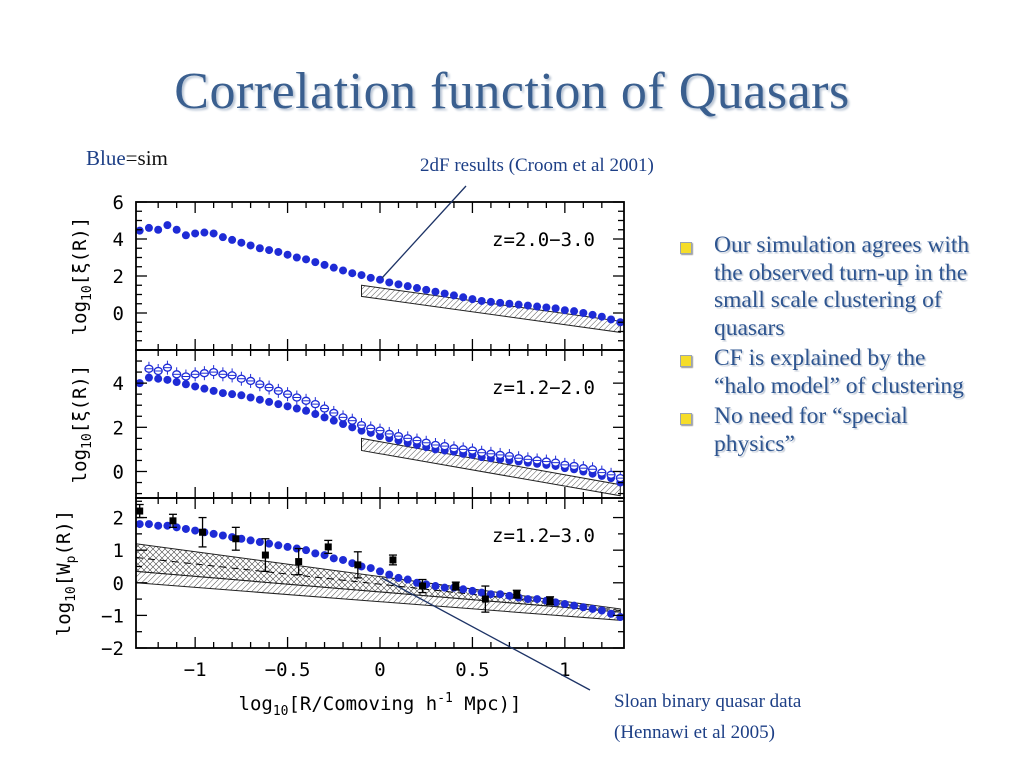 The height and width of the screenshot is (768, 1024). I want to click on slide-title: Correlation function of Quasars, so click(512, 91).